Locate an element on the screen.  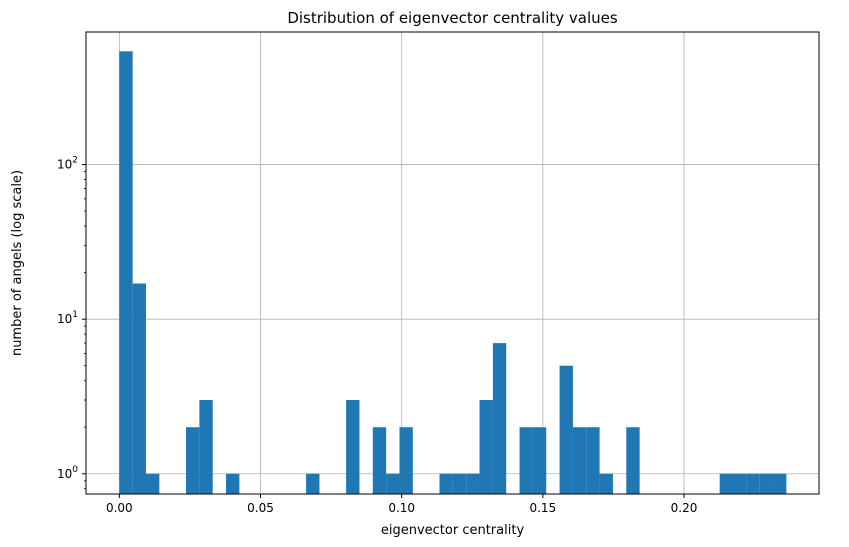
y-tick-label: 10² is located at coordinates (67, 164).